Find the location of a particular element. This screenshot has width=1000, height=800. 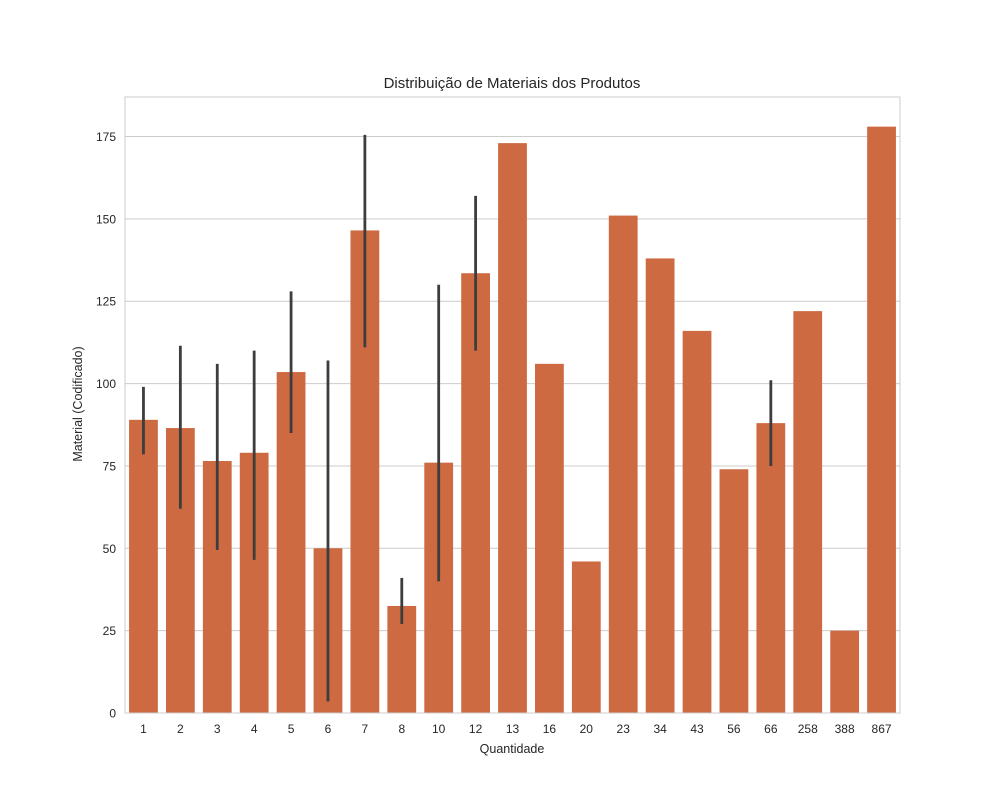

x-tick-label: 23 is located at coordinates (624, 729).